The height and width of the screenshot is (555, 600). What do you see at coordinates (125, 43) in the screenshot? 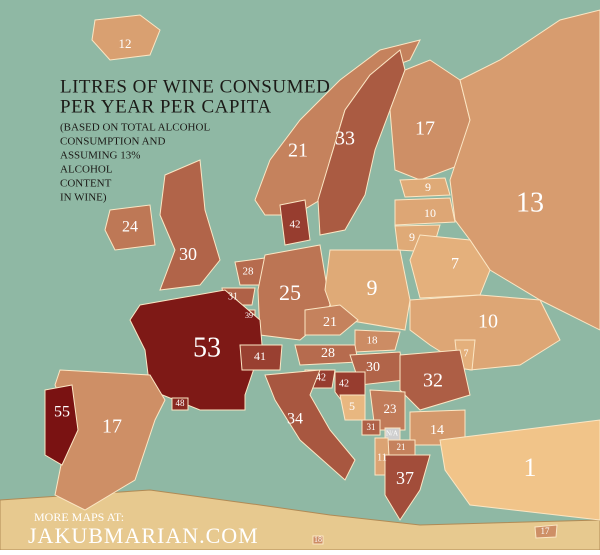
I see `region-label: 12` at bounding box center [125, 43].